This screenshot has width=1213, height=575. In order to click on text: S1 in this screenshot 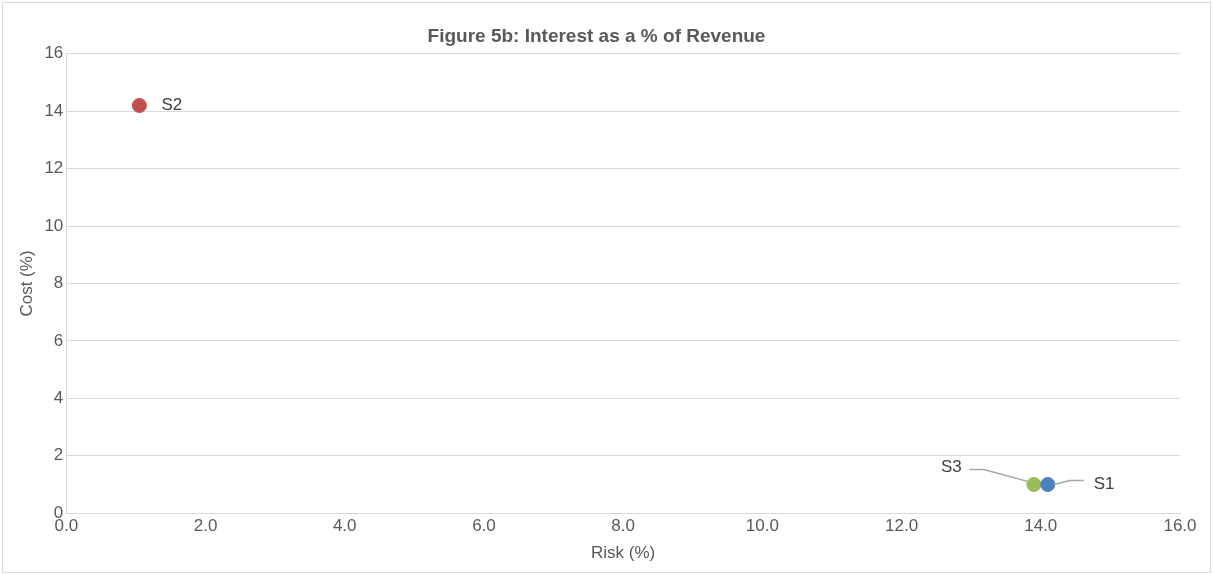, I will do `click(1104, 484)`.